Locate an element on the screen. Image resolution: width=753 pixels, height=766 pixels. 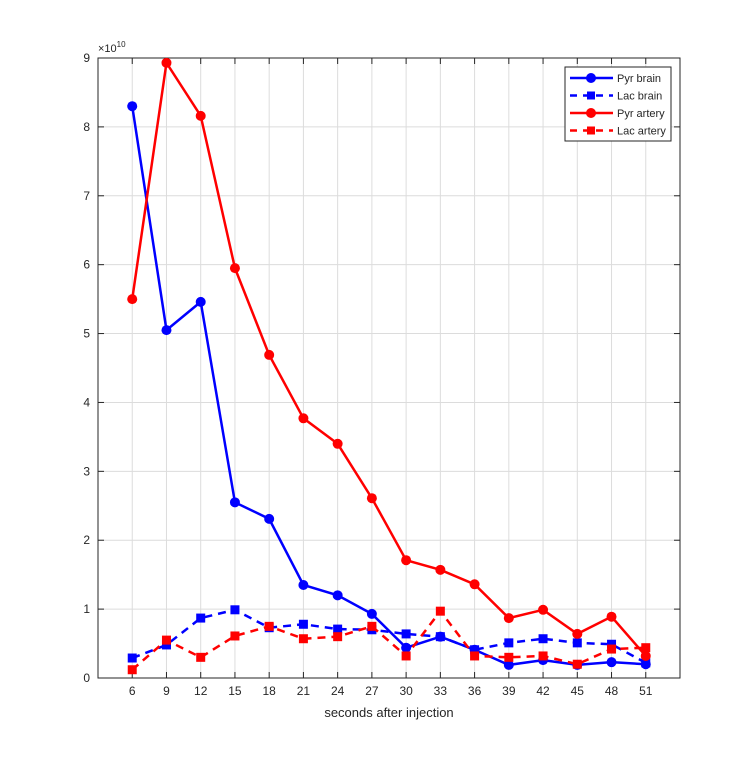
legend-label: Pyr brain is located at coordinates (639, 79).